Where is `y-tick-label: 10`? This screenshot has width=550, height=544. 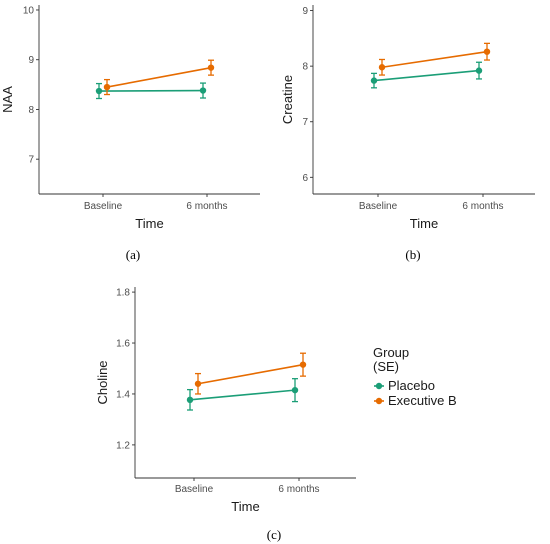
y-tick-label: 10 is located at coordinates (29, 10).